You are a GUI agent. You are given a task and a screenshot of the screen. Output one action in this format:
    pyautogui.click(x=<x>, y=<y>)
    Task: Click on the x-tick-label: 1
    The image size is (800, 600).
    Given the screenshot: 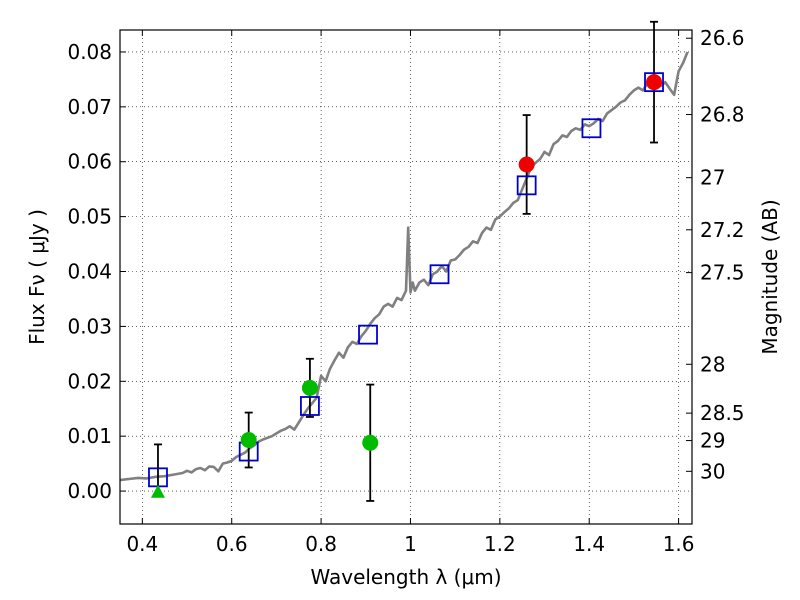 What is the action you would take?
    pyautogui.click(x=410, y=544)
    